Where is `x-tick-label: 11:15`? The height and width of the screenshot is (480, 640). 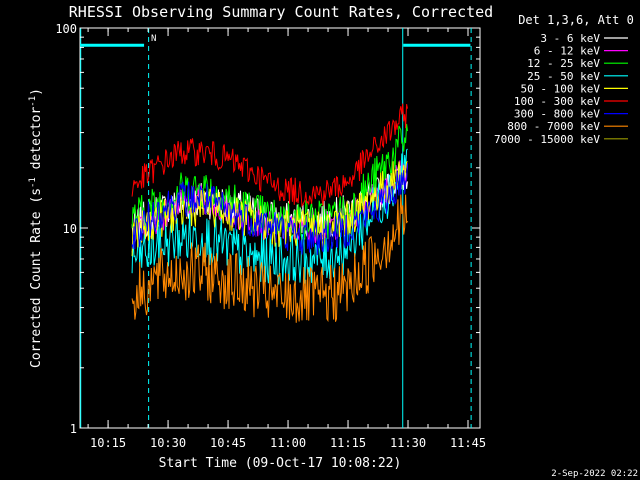 x-tick-label: 11:15 is located at coordinates (348, 443).